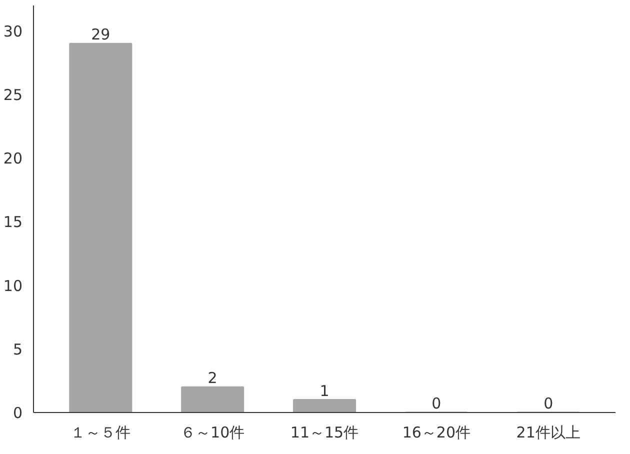 The width and height of the screenshot is (630, 454). Describe the element at coordinates (13, 31) in the screenshot. I see `y-tick-label: 30` at that location.